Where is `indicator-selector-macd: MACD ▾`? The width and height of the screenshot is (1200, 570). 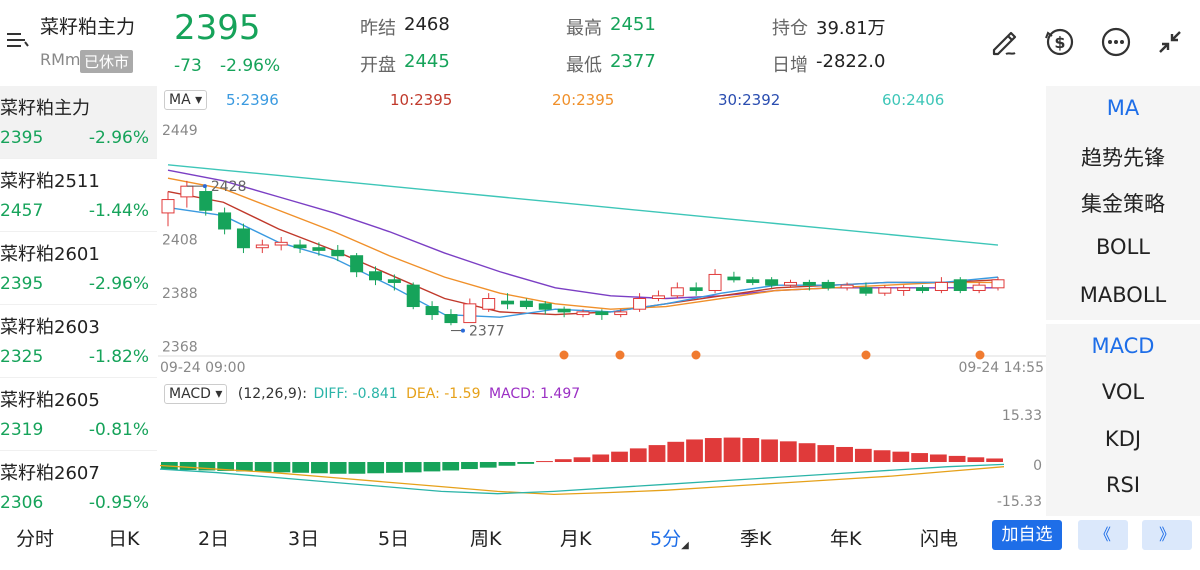
indicator-selector-macd: MACD ▾ is located at coordinates (196, 394).